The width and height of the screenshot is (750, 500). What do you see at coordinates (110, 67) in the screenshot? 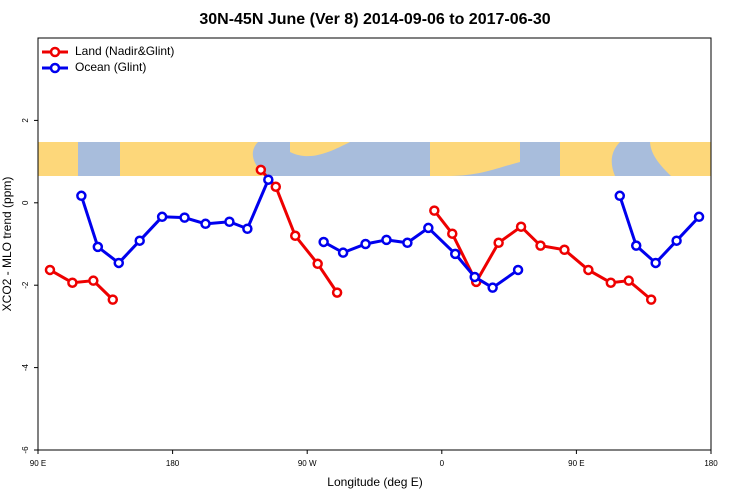
I see `legend-label: Ocean (Glint)` at bounding box center [110, 67].